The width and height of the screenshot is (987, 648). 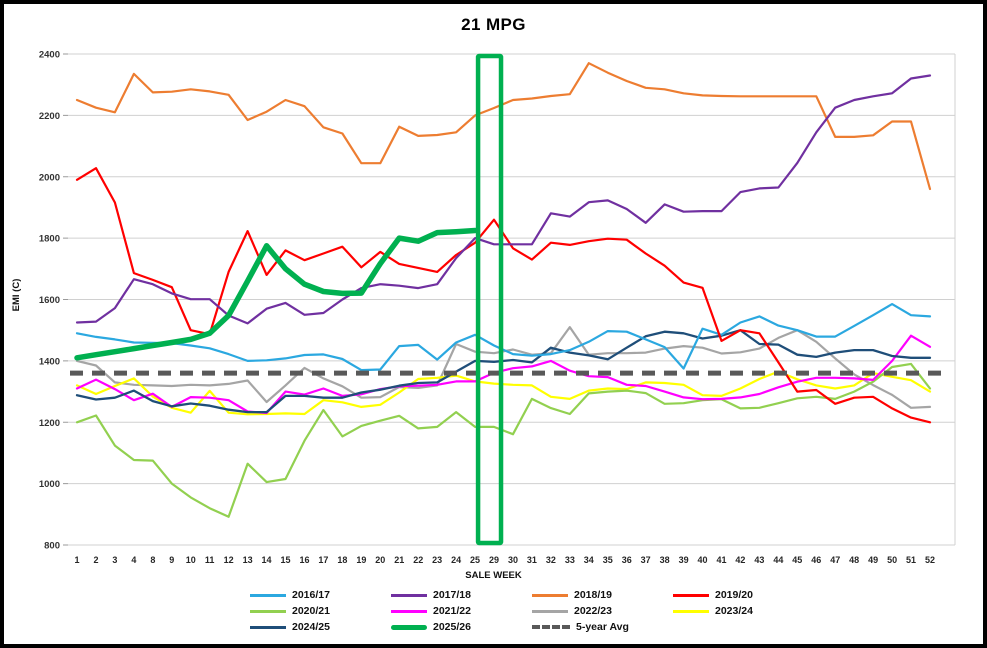 I want to click on legend-item-2025-26: 2025/26, so click(x=461, y=627).